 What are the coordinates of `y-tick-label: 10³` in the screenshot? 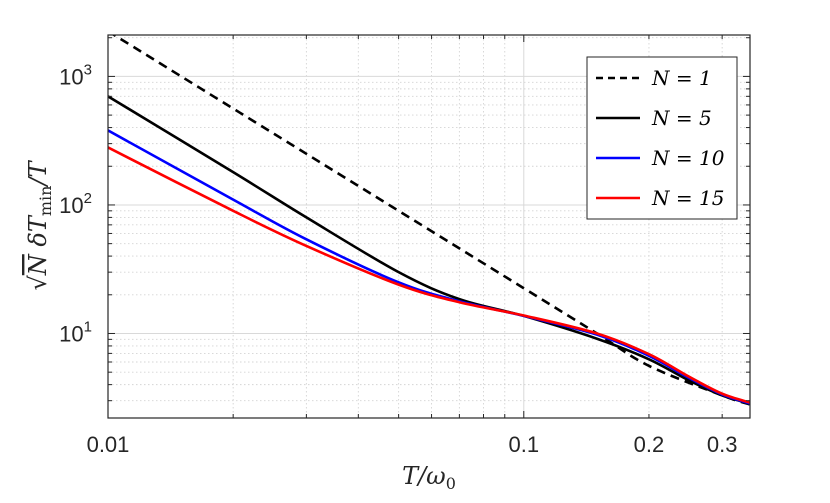 It's located at (75, 75).